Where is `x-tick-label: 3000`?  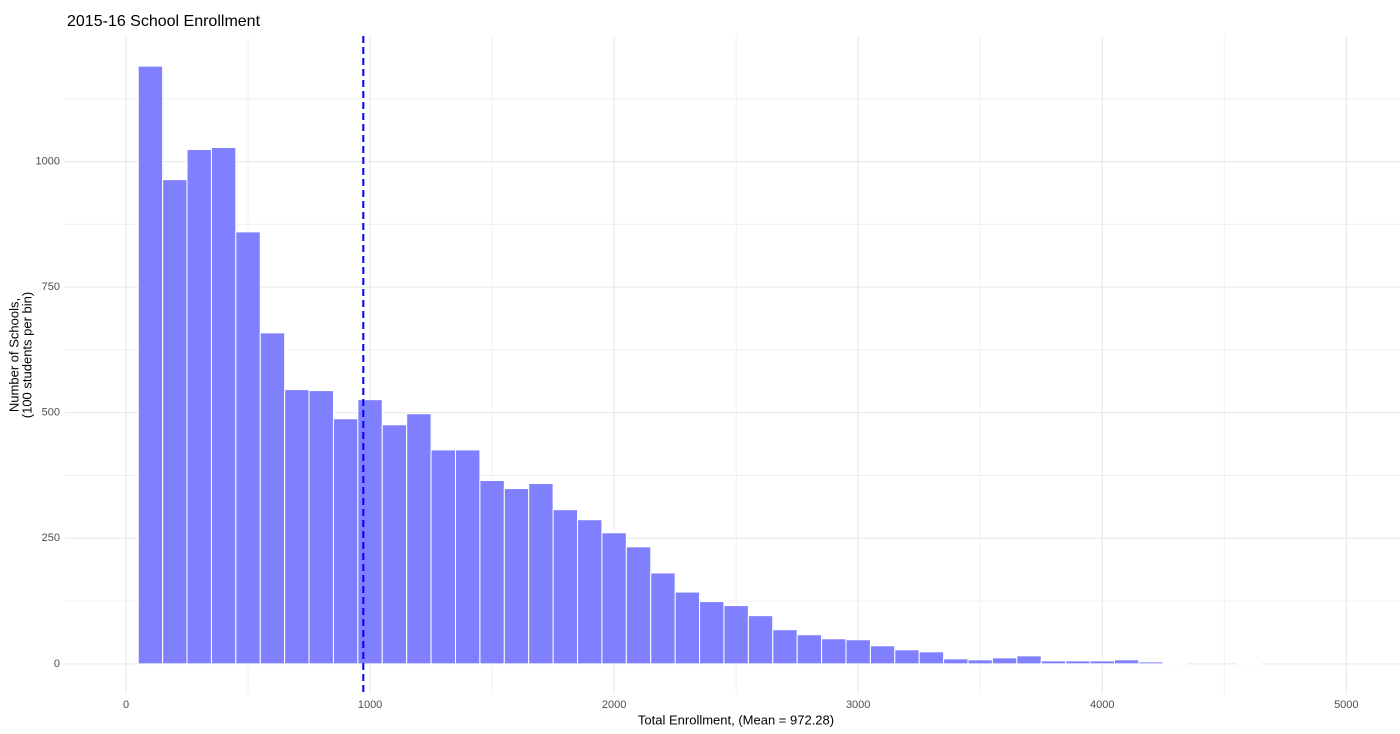 x-tick-label: 3000 is located at coordinates (858, 705).